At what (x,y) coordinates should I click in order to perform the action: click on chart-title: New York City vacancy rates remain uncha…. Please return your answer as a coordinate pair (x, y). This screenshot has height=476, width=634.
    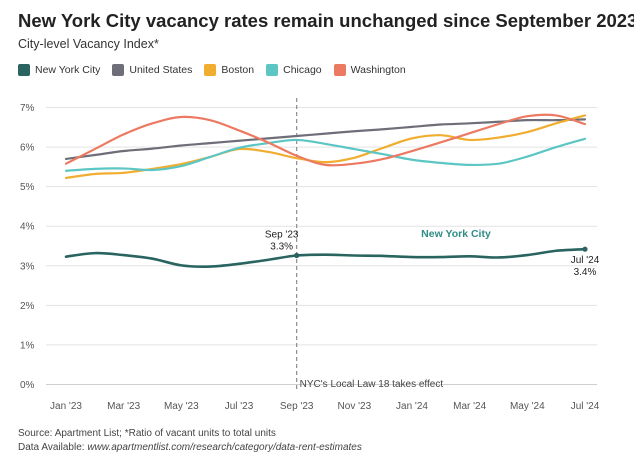
    Looking at the image, I should click on (326, 20).